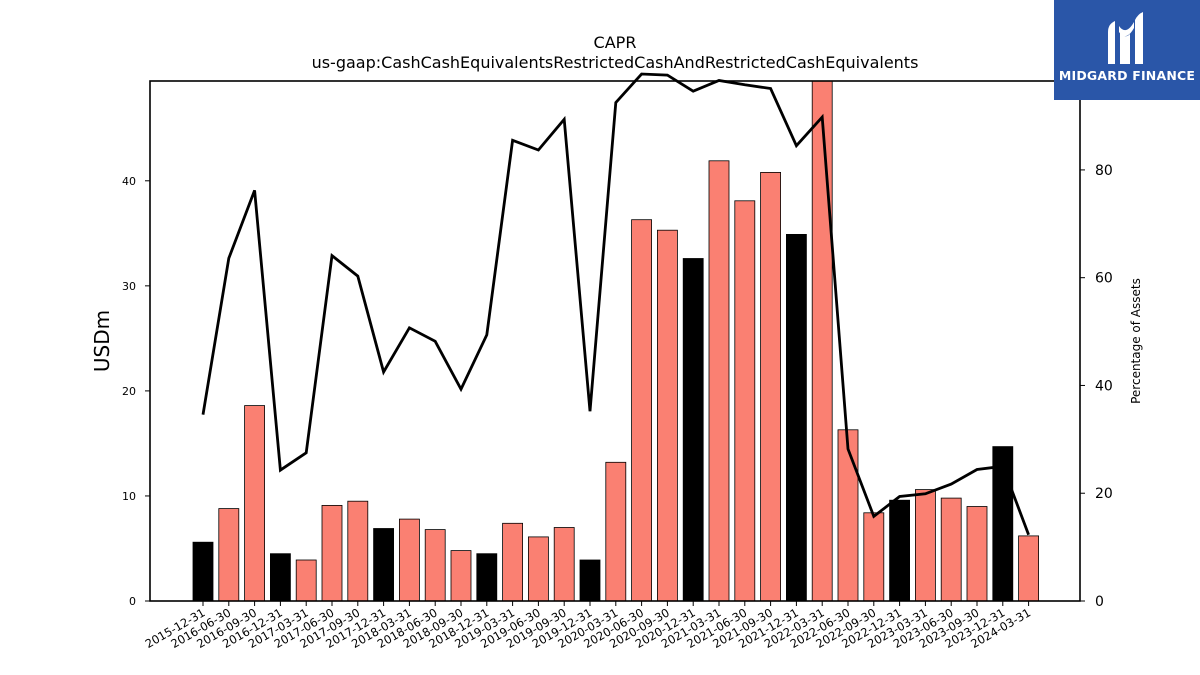  Describe the element at coordinates (1136, 341) in the screenshot. I see `y2-axis-label: Percentage of Assets` at that location.